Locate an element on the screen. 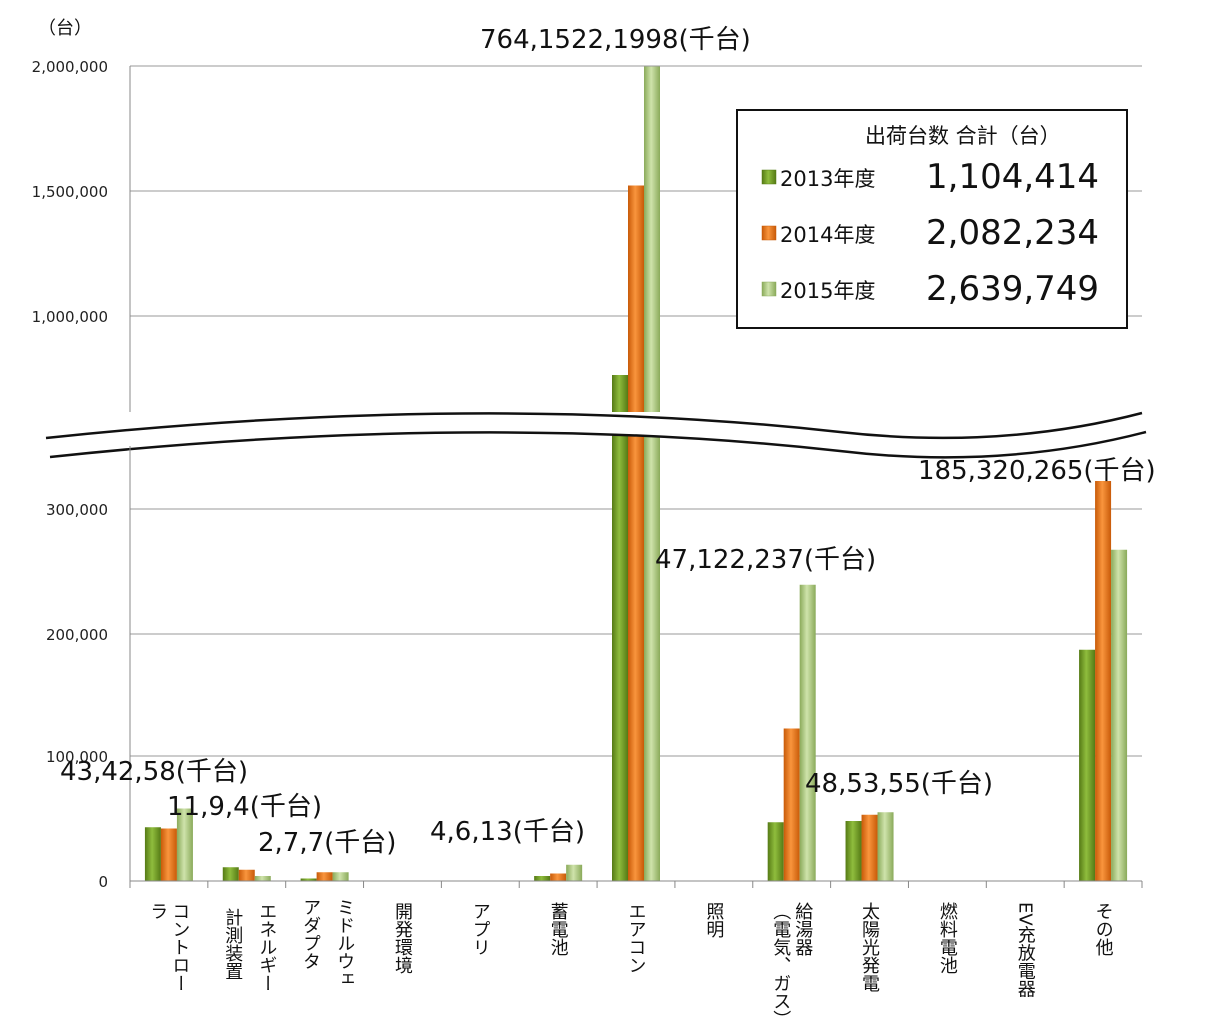 The height and width of the screenshot is (1031, 1211). category-label: アプリ is located at coordinates (480, 929).